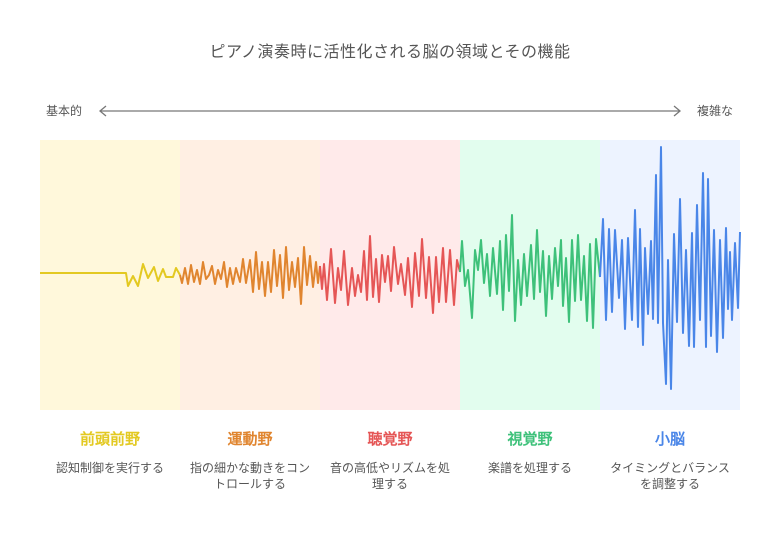 The image size is (780, 540). I want to click on wave-motor, so click(250, 275).